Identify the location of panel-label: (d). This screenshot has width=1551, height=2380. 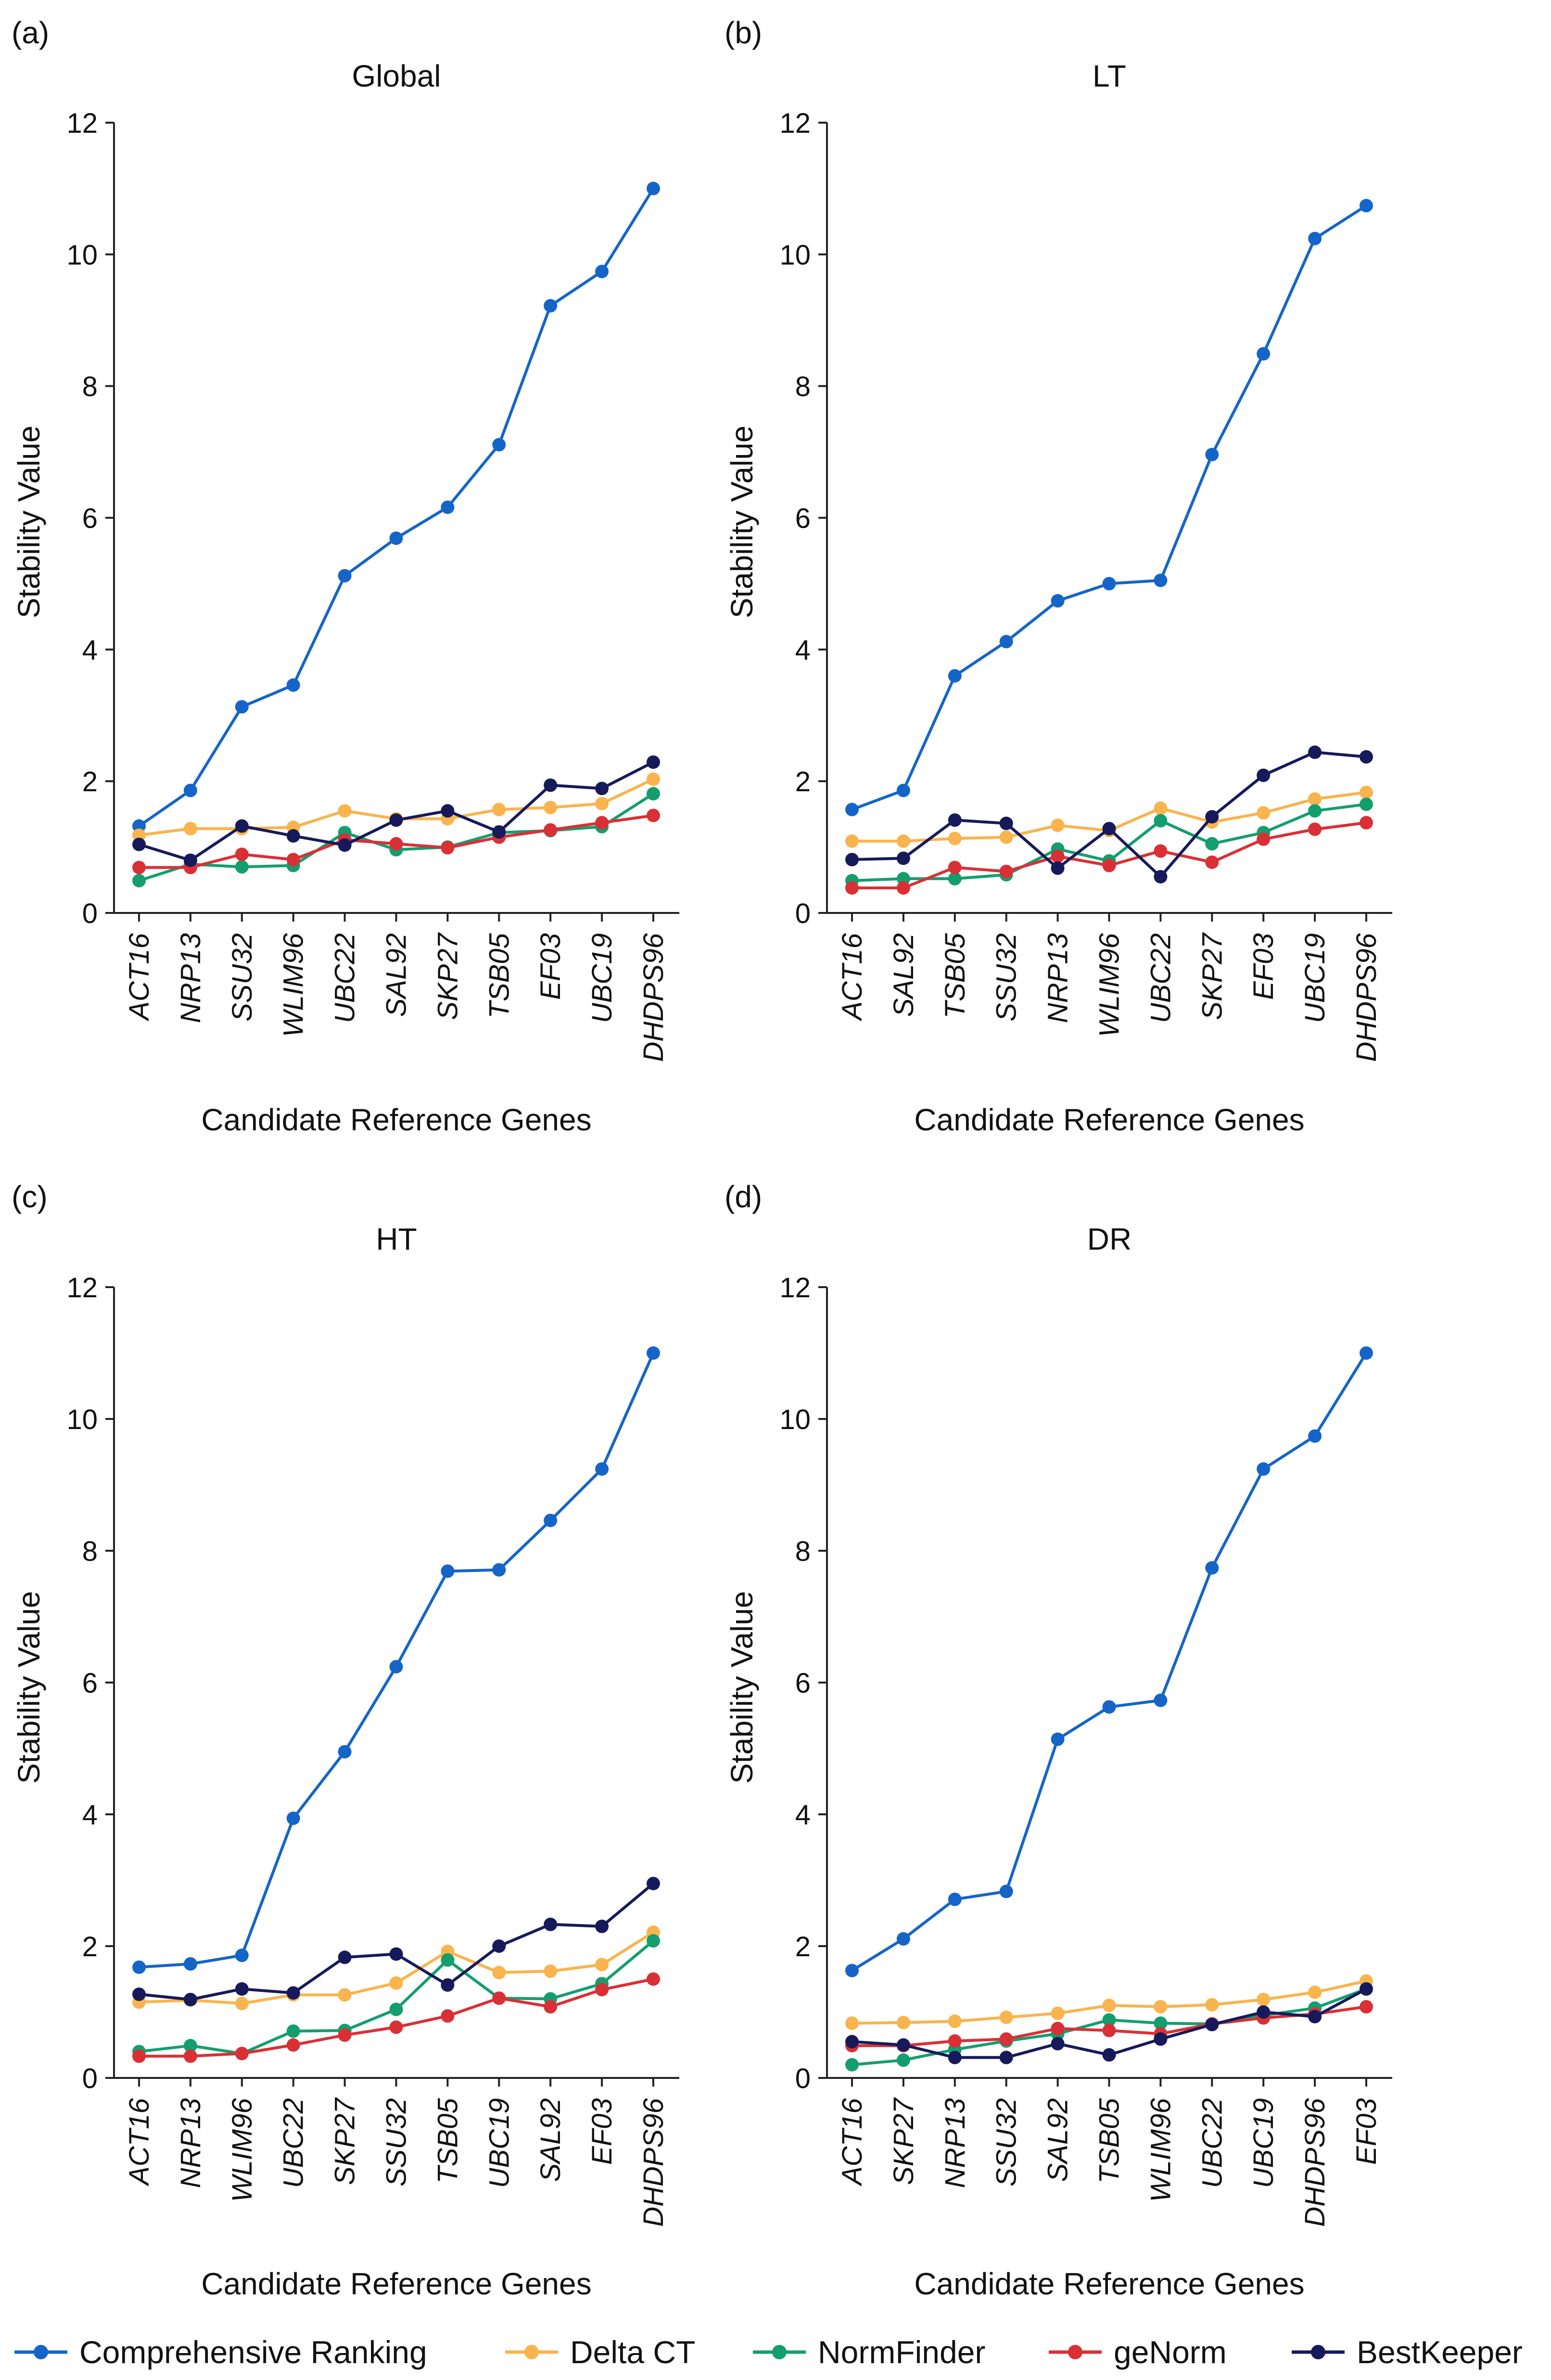
(743, 1197).